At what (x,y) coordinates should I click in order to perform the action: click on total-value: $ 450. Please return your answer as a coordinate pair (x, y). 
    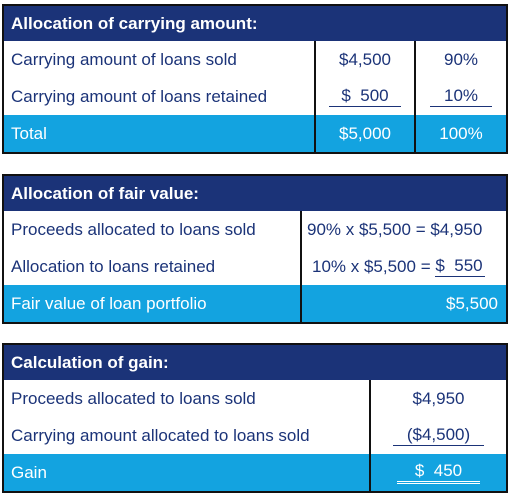
    Looking at the image, I should click on (438, 472).